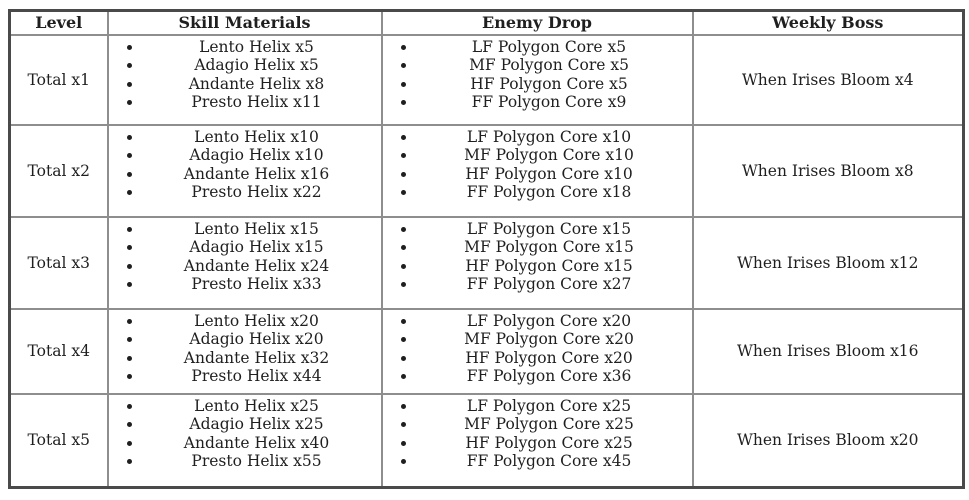  Describe the element at coordinates (58, 79) in the screenshot. I see `level-cell: Total x1` at that location.